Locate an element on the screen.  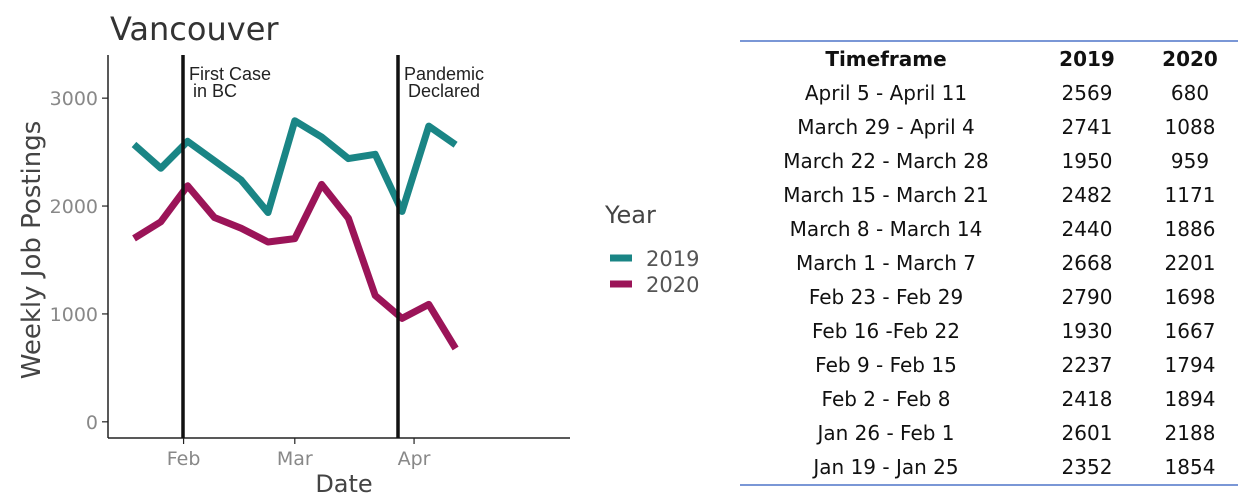
y-tick-label: 0 is located at coordinates (92, 423).